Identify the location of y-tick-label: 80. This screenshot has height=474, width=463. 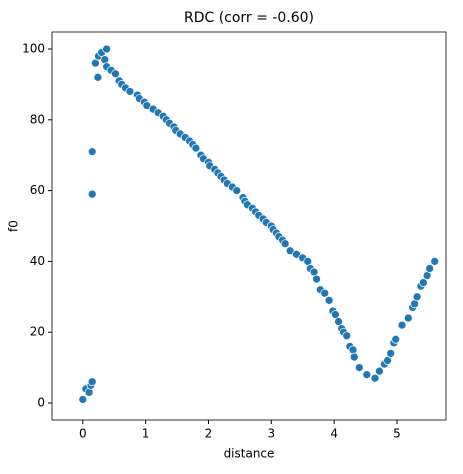
(37, 119).